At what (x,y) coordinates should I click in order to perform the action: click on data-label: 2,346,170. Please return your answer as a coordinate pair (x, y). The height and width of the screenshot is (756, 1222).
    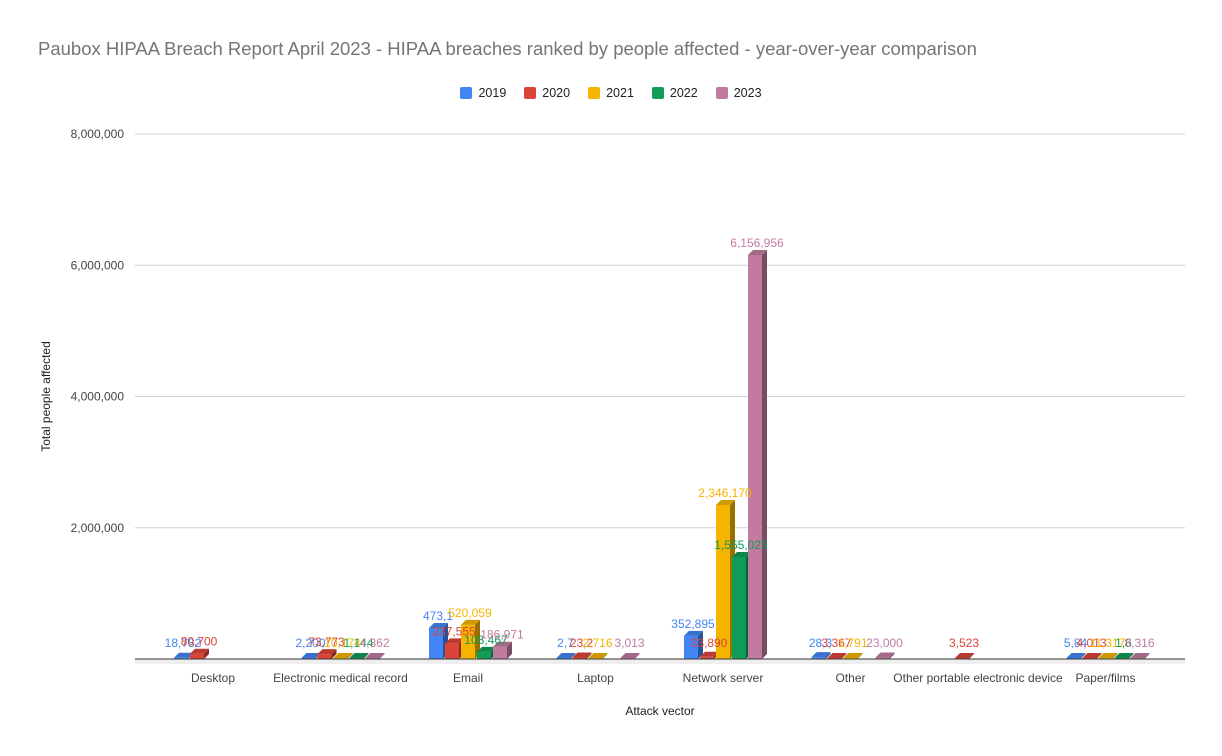
    Looking at the image, I should click on (725, 493).